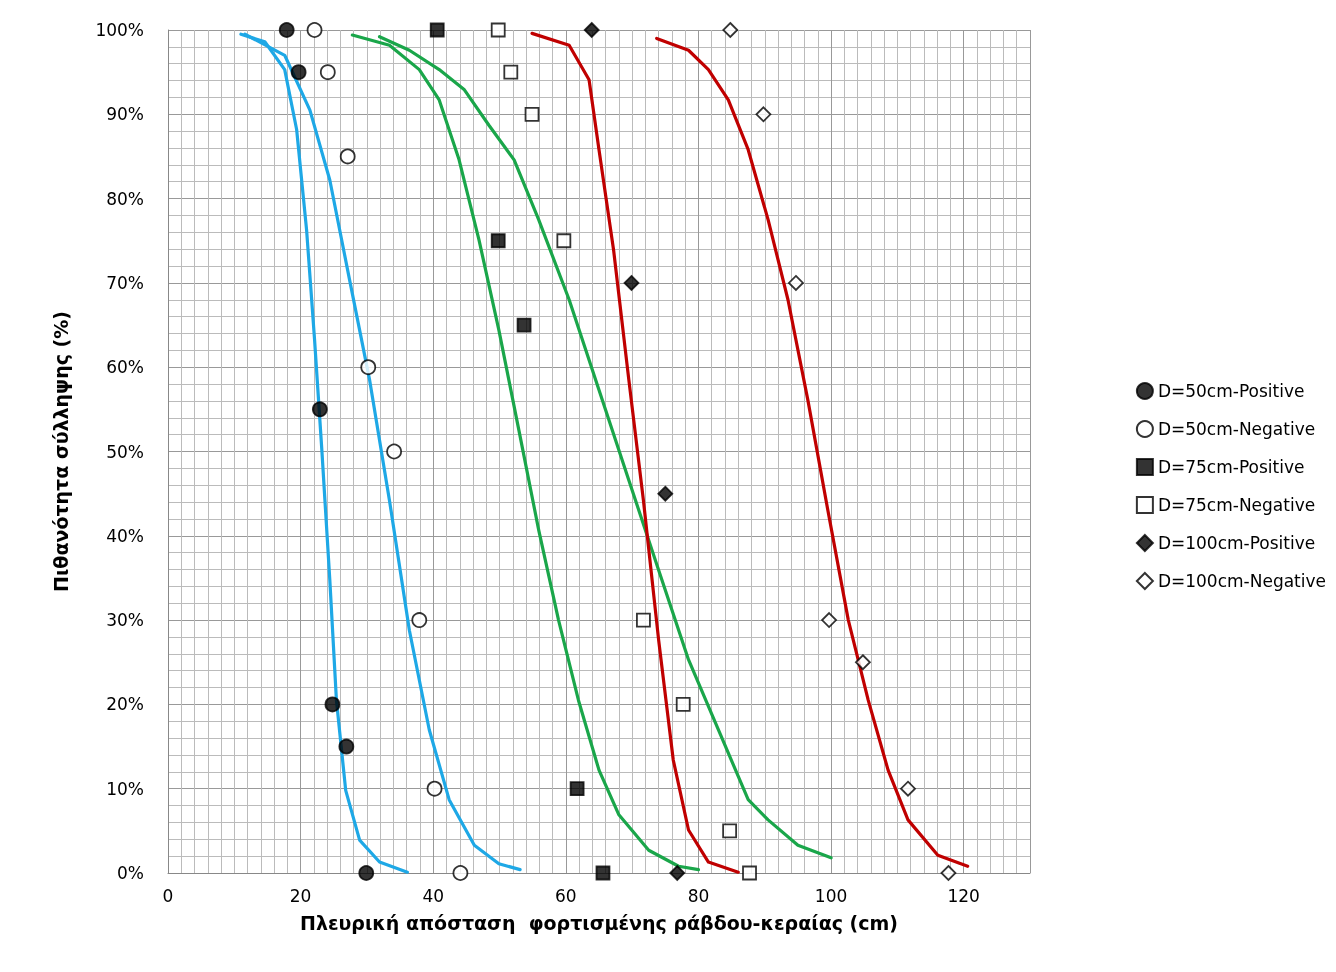 This screenshot has height=972, width=1336. I want to click on y-tick-label: 60%, so click(125, 367).